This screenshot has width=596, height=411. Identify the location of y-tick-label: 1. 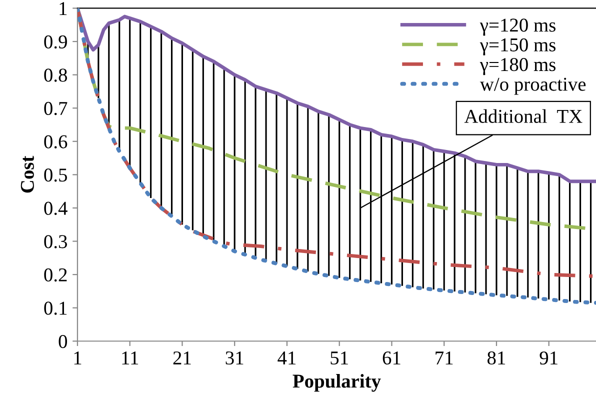
(63, 8).